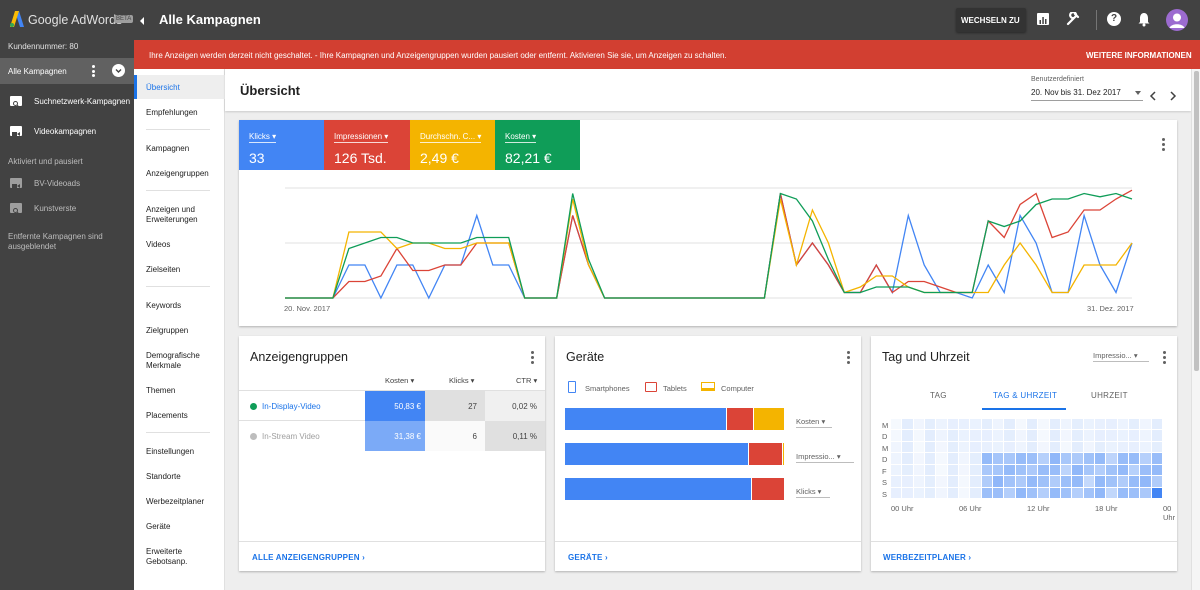 The image size is (1200, 590). What do you see at coordinates (1139, 55) in the screenshot?
I see `more-info-link: WEITERE INFORMATIONEN` at bounding box center [1139, 55].